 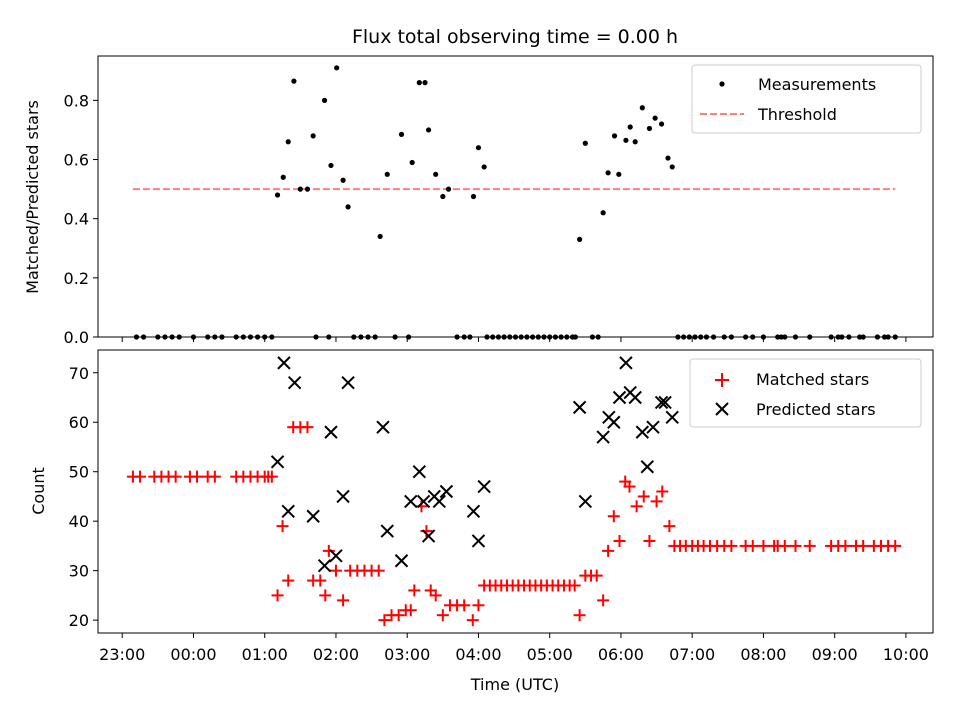 I want to click on x-axis-label: Time (UTC), so click(x=514, y=684).